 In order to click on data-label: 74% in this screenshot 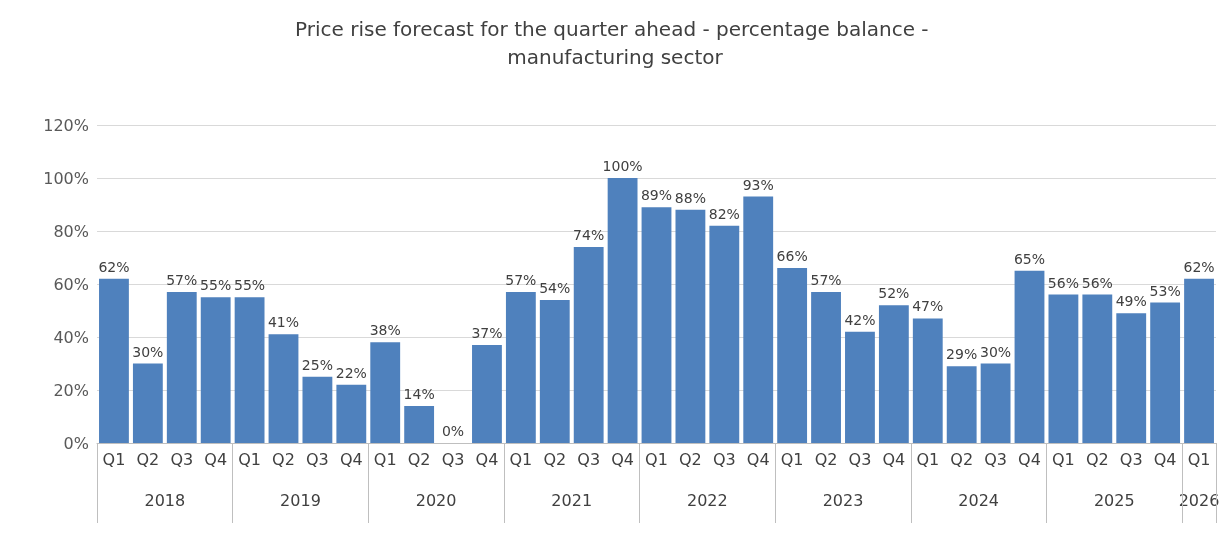, I will do `click(589, 234)`.